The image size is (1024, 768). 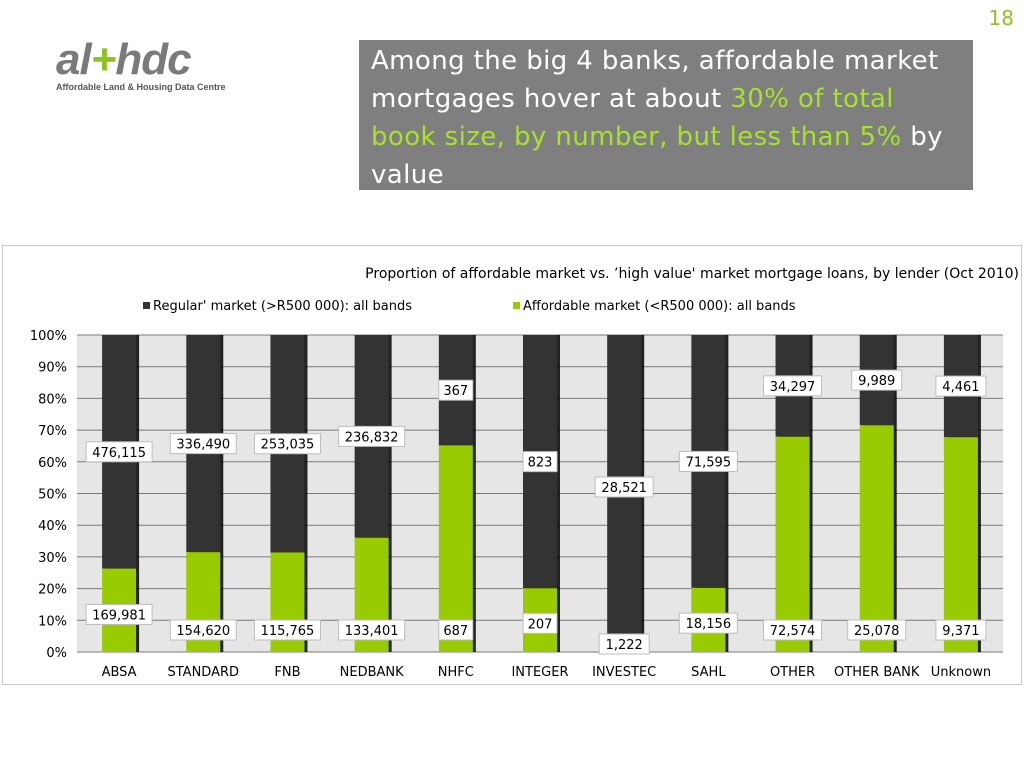 I want to click on data-label-regular: 336,490, so click(x=203, y=444).